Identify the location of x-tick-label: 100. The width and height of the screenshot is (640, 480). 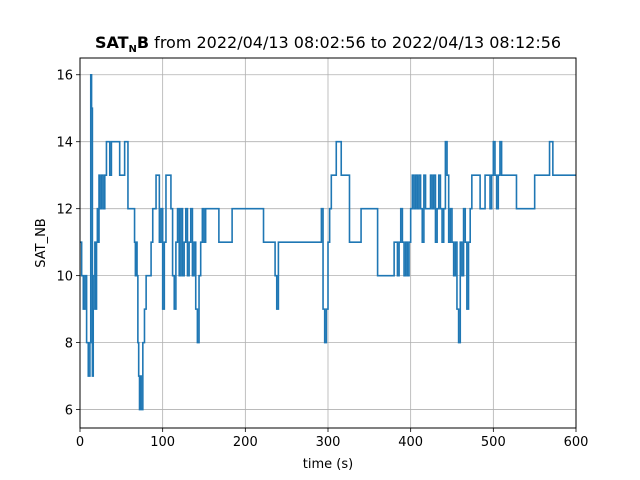
(162, 442).